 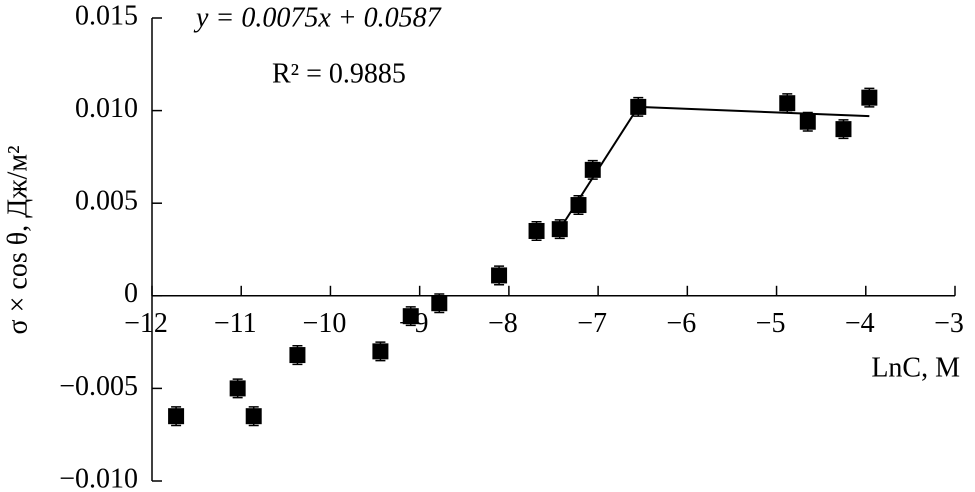 I want to click on x-tick-label: −8, so click(x=503, y=323).